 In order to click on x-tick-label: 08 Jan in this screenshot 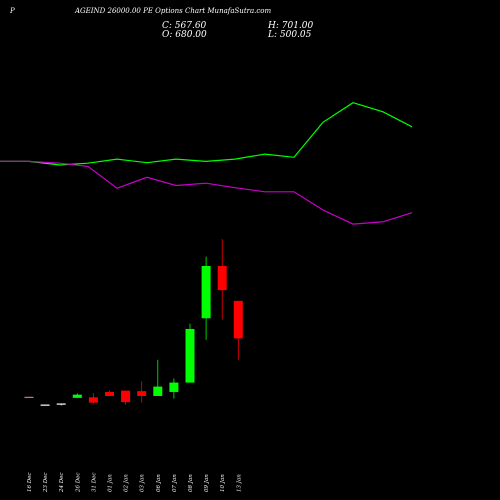, I will do `click(191, 483)`.